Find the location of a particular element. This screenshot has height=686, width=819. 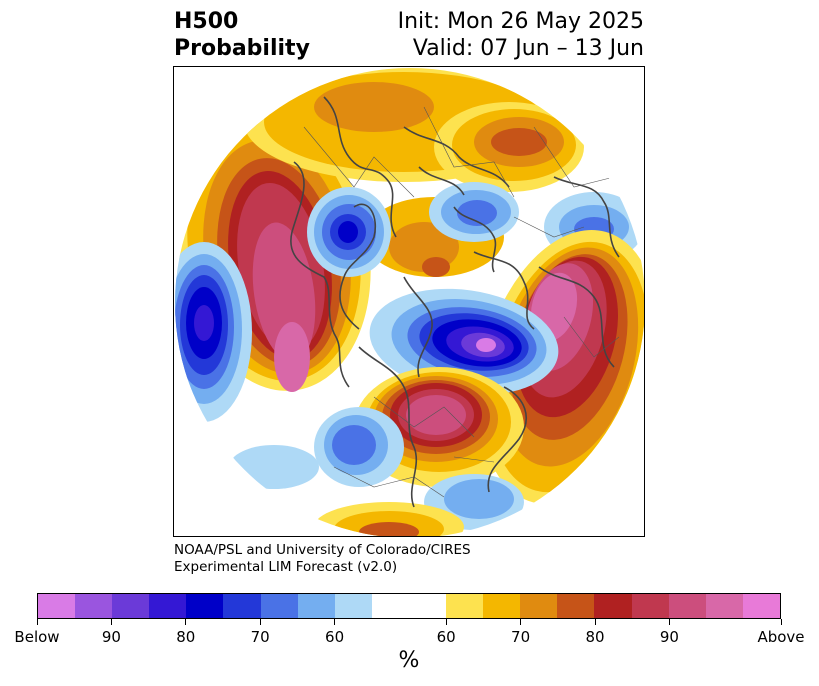

colorbar-tick-label: Above is located at coordinates (781, 637).